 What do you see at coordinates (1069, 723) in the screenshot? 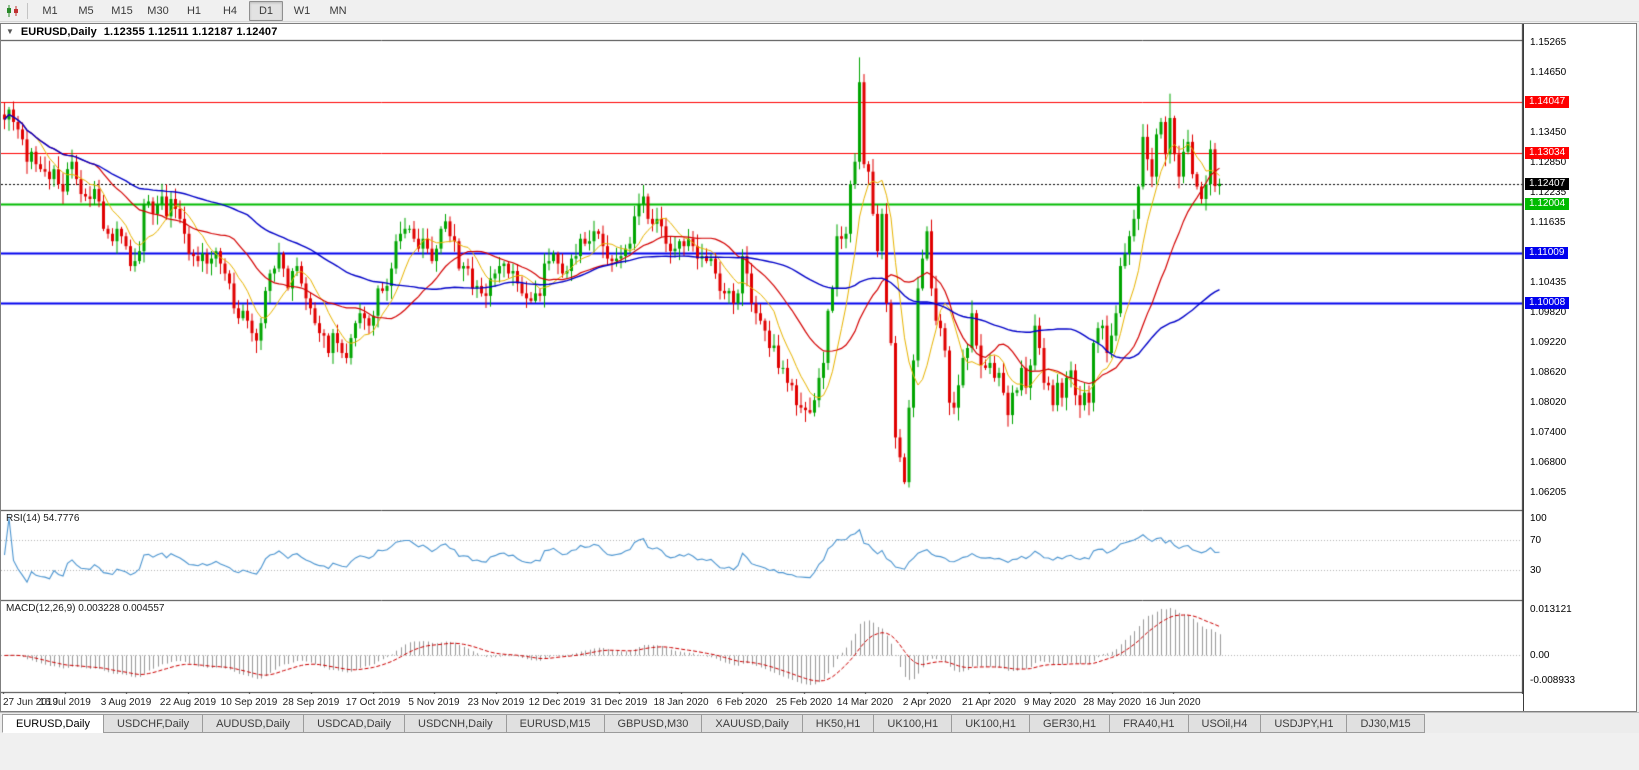
I see `chart-tab: GER30,H1` at bounding box center [1069, 723].